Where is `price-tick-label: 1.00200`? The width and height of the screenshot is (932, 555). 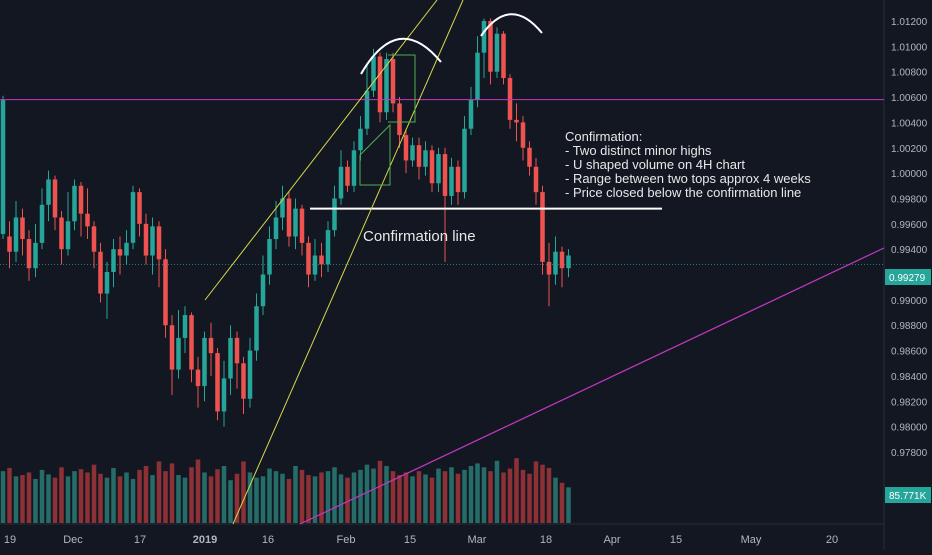 price-tick-label: 1.00200 is located at coordinates (909, 149).